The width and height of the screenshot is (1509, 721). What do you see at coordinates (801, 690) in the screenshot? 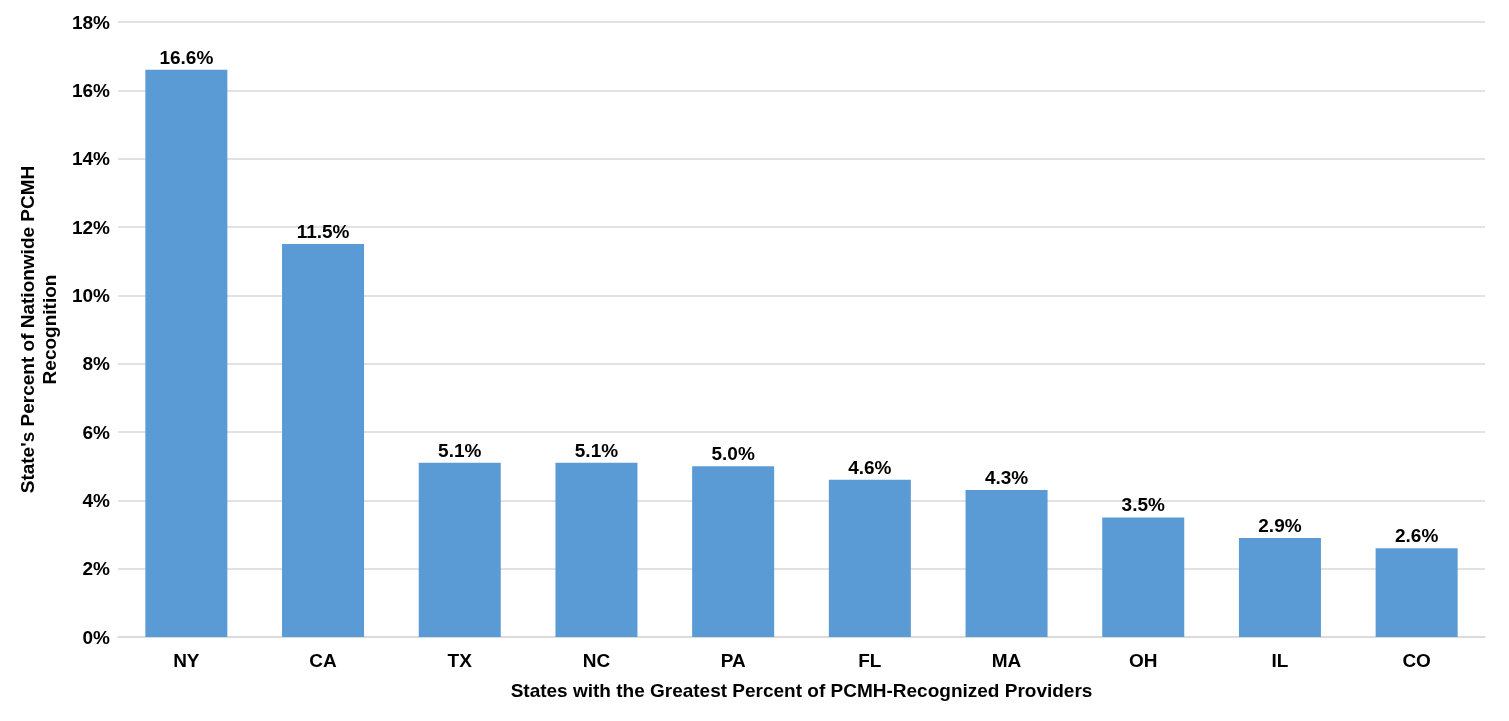
I see `x-axis-title: States with the Greatest Percent of PCMH-Recognized Providers` at bounding box center [801, 690].